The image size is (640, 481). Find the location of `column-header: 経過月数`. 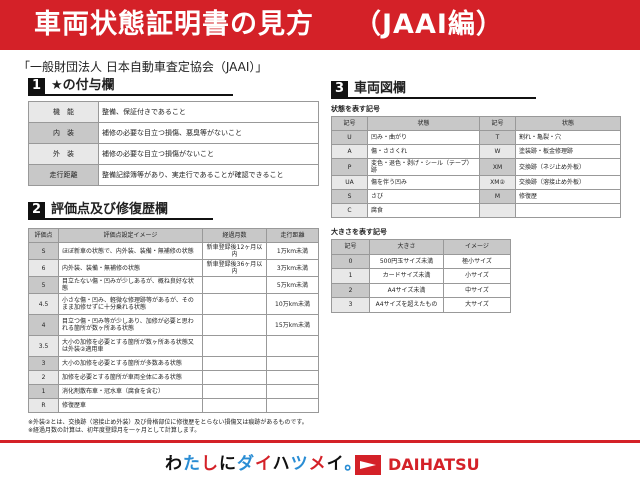

column-header: 経過月数 is located at coordinates (234, 235).